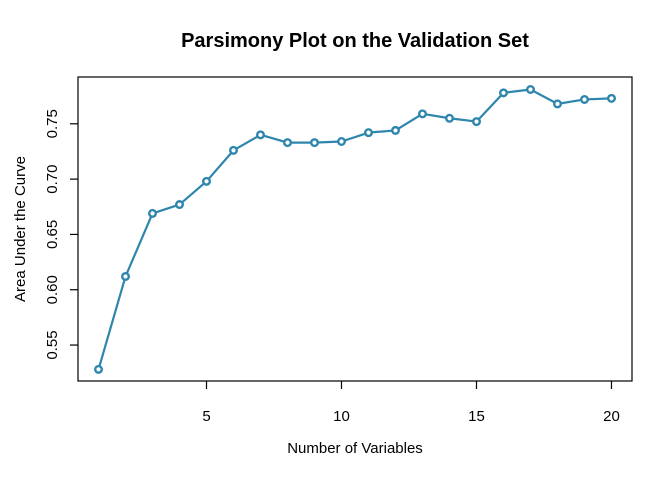 The image size is (672, 480). Describe the element at coordinates (611, 416) in the screenshot. I see `x-tick-label: 20` at that location.